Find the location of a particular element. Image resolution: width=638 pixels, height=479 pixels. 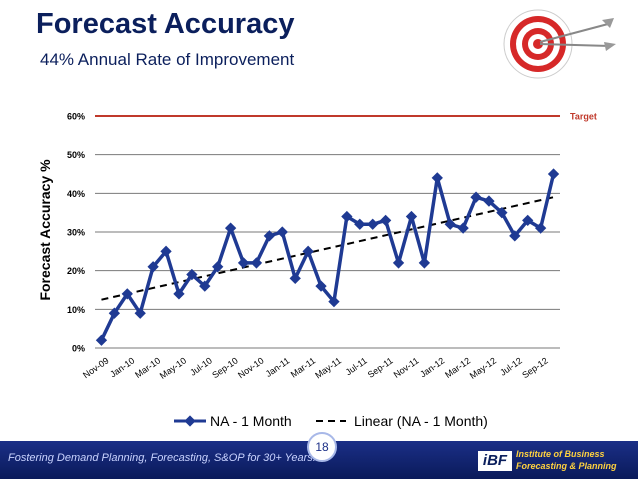

logo-mark: iBF is located at coordinates (495, 461).